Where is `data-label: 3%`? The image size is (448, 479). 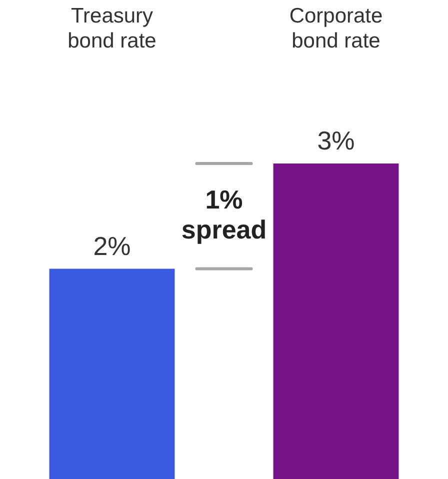
data-label: 3% is located at coordinates (336, 141).